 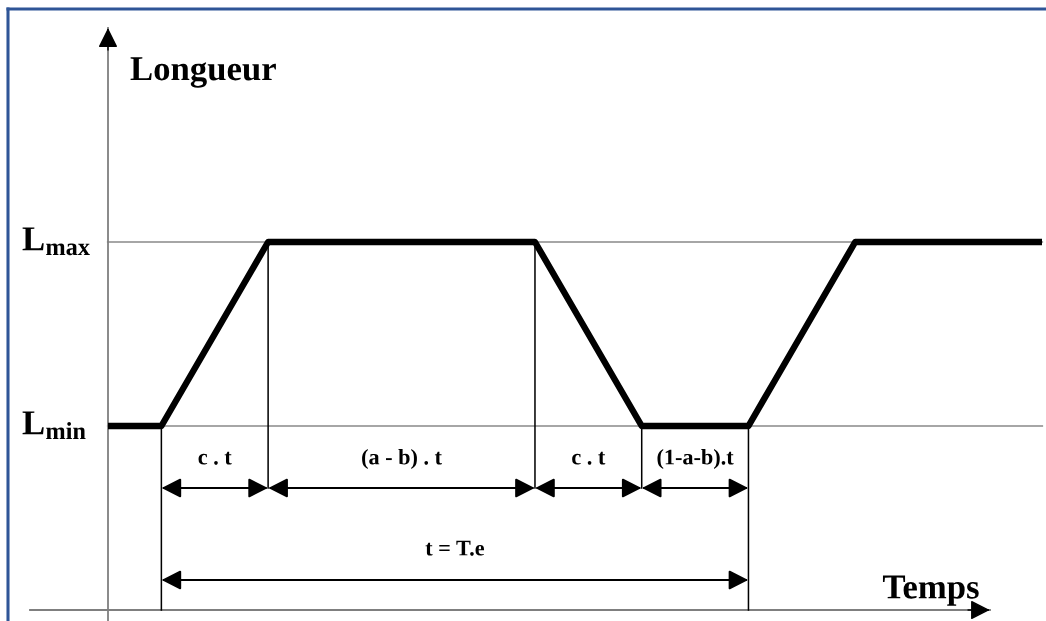 I want to click on y-axis-title: Longueur, so click(x=203, y=72).